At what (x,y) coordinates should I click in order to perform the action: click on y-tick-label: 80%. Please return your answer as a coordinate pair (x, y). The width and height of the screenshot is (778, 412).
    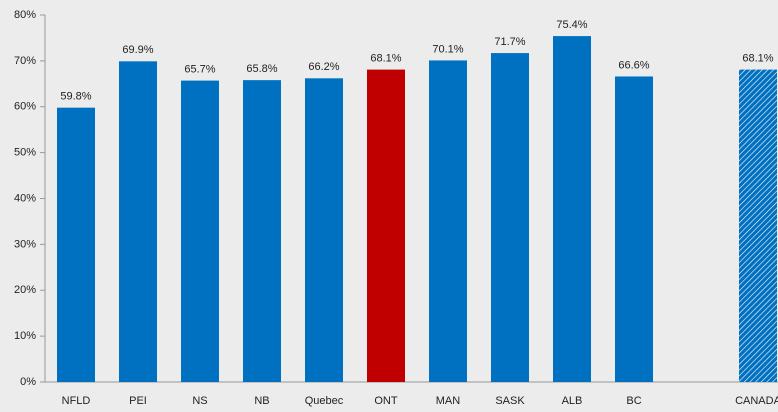
    Looking at the image, I should click on (25, 15).